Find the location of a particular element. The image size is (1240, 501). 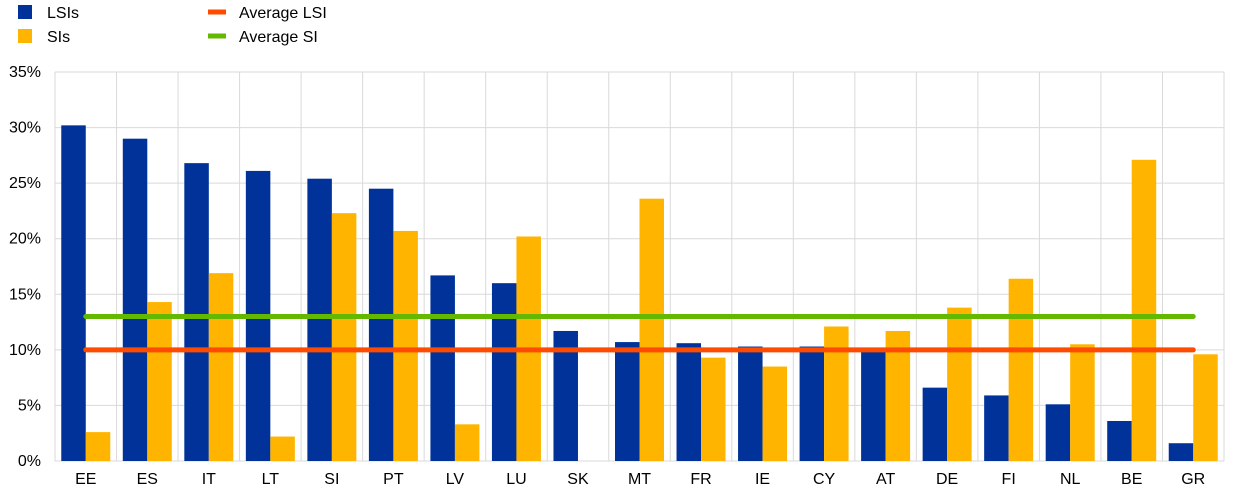

bar-sis-de is located at coordinates (959, 384).